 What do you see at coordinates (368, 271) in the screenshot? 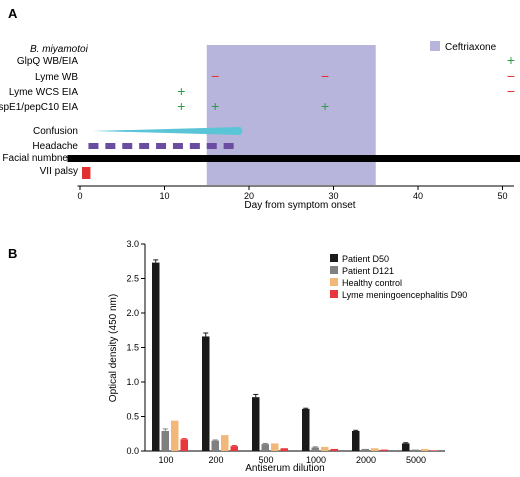
I see `legend-label: Patient D121` at bounding box center [368, 271].